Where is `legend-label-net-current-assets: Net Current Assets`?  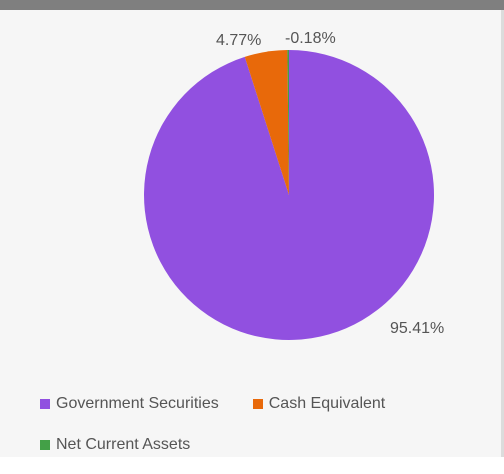
legend-label-net-current-assets: Net Current Assets is located at coordinates (123, 444).